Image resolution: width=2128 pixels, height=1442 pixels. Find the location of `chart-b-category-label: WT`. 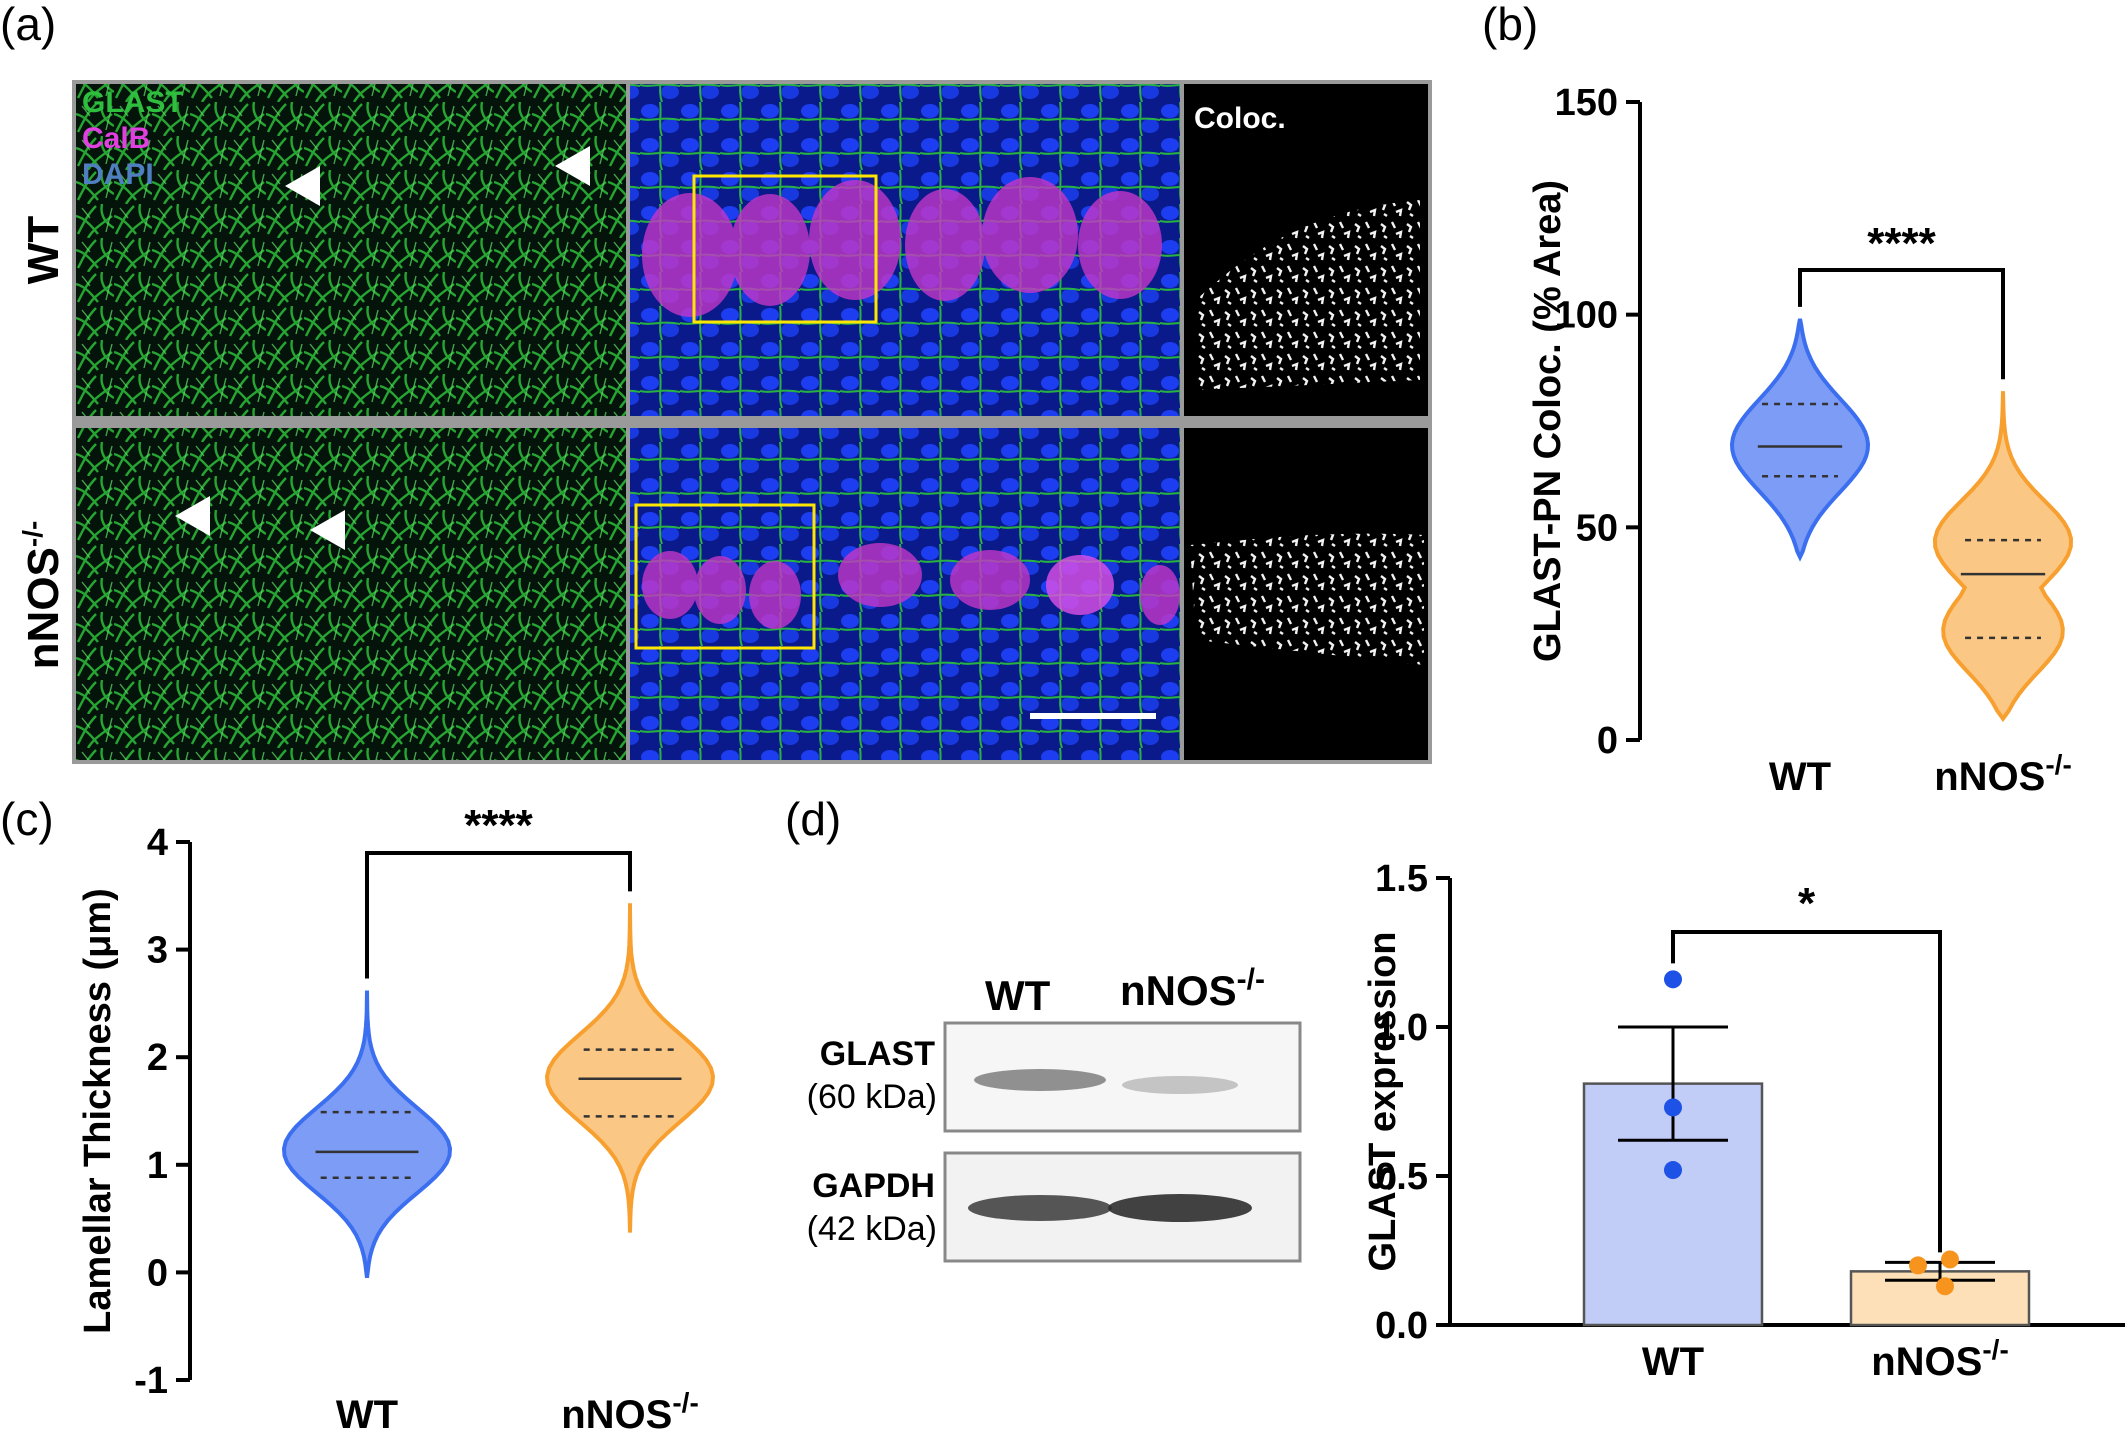

chart-b-category-label: WT is located at coordinates (1800, 777).